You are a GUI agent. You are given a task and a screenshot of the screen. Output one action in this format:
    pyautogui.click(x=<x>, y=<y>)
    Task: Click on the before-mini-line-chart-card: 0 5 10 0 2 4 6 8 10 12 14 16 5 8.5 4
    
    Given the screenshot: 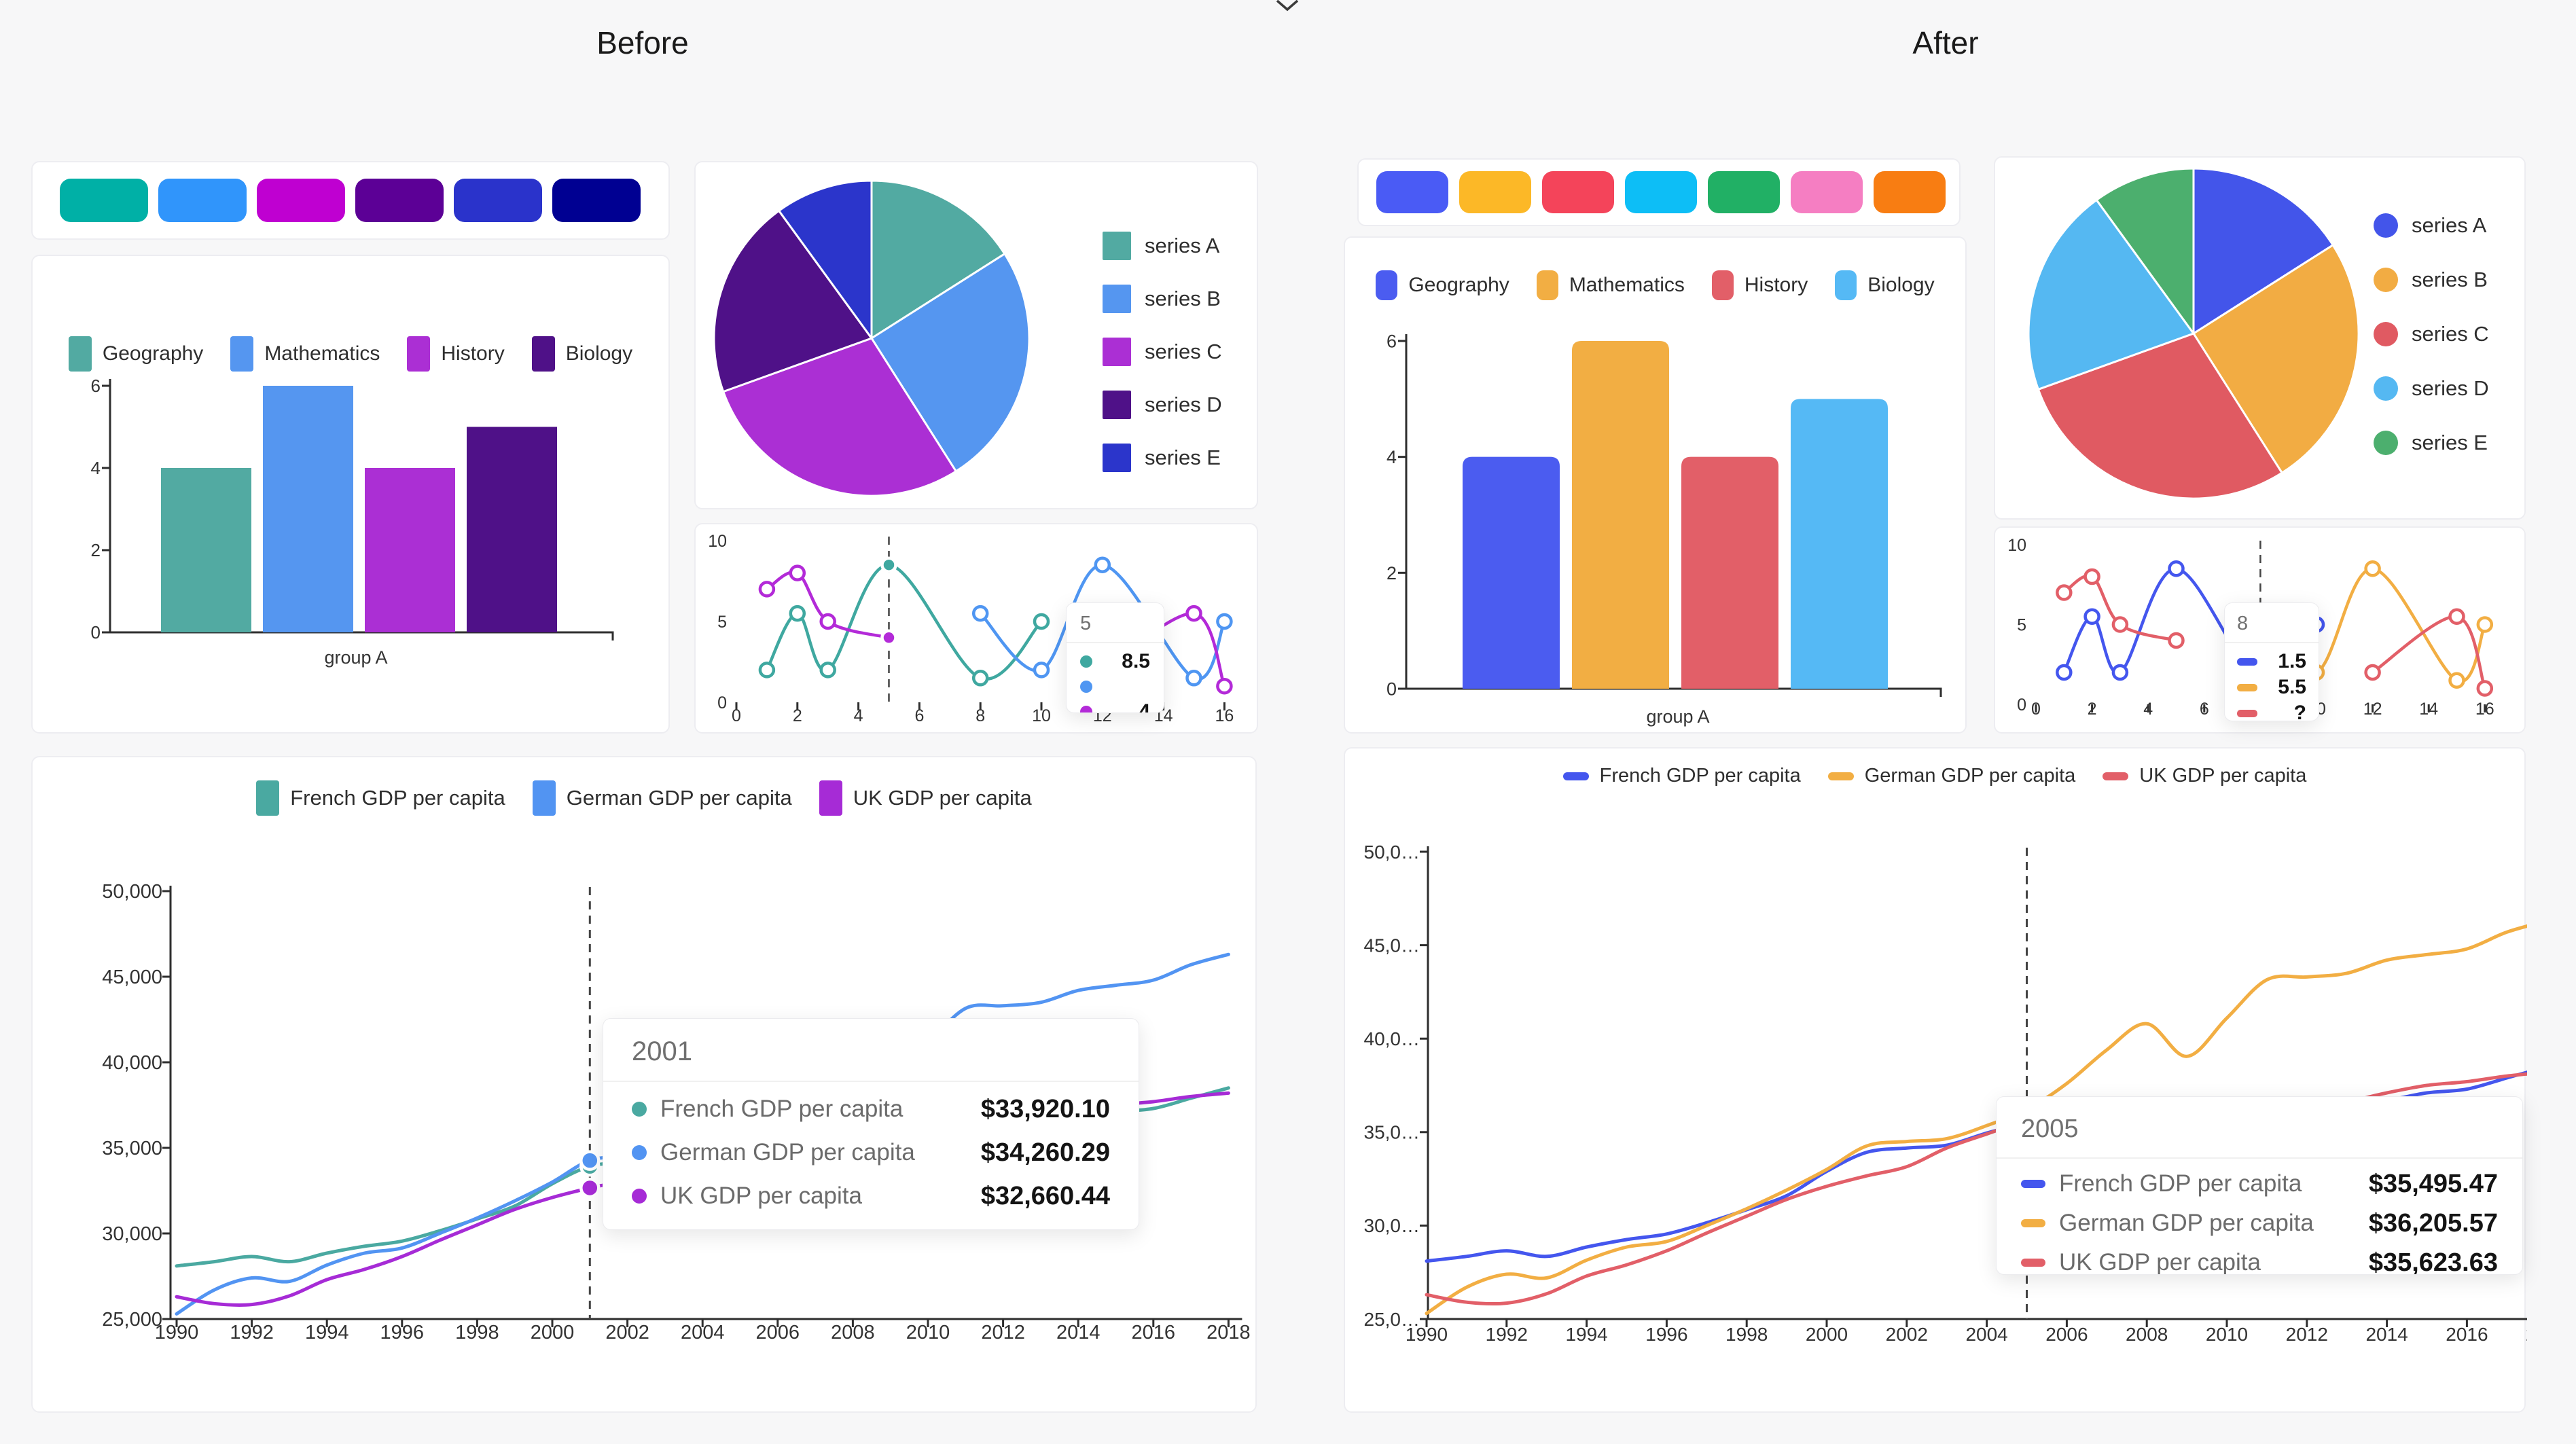 What is the action you would take?
    pyautogui.click(x=976, y=628)
    